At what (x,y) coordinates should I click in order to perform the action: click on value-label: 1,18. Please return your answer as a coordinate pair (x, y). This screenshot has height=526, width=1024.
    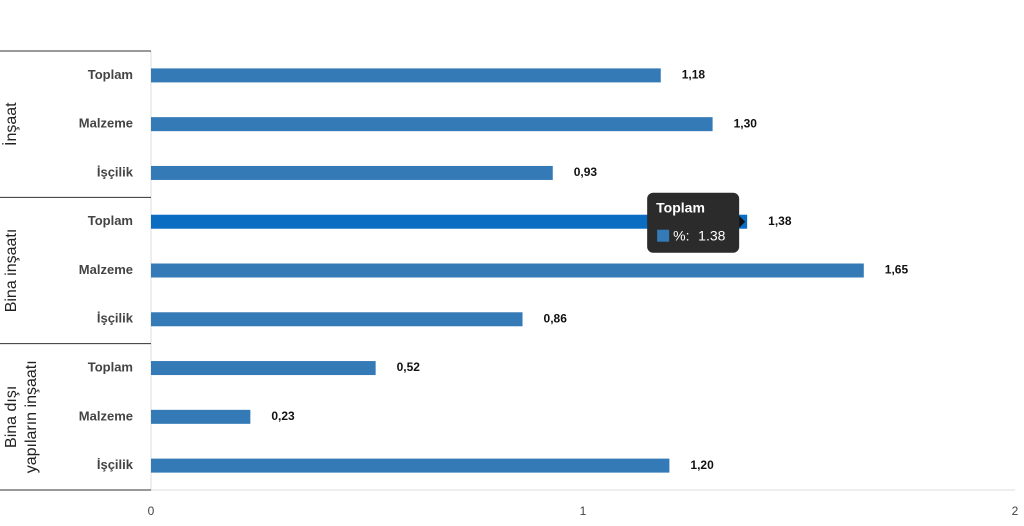
    Looking at the image, I should click on (694, 75).